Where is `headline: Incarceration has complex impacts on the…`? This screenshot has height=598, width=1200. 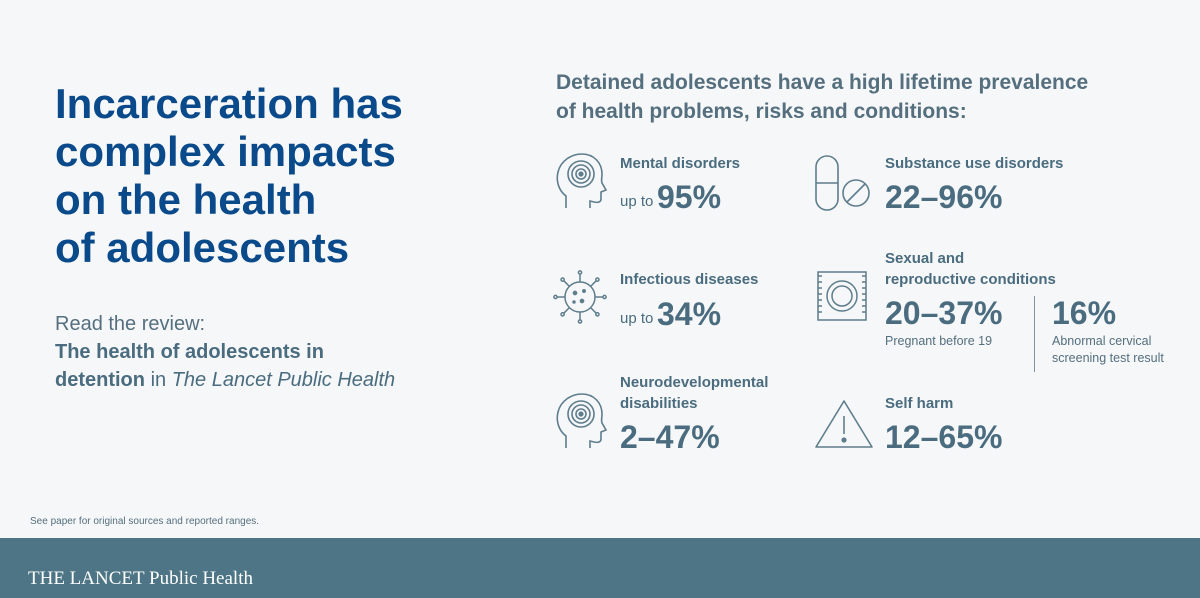 headline: Incarceration has complex impacts on the… is located at coordinates (245, 176).